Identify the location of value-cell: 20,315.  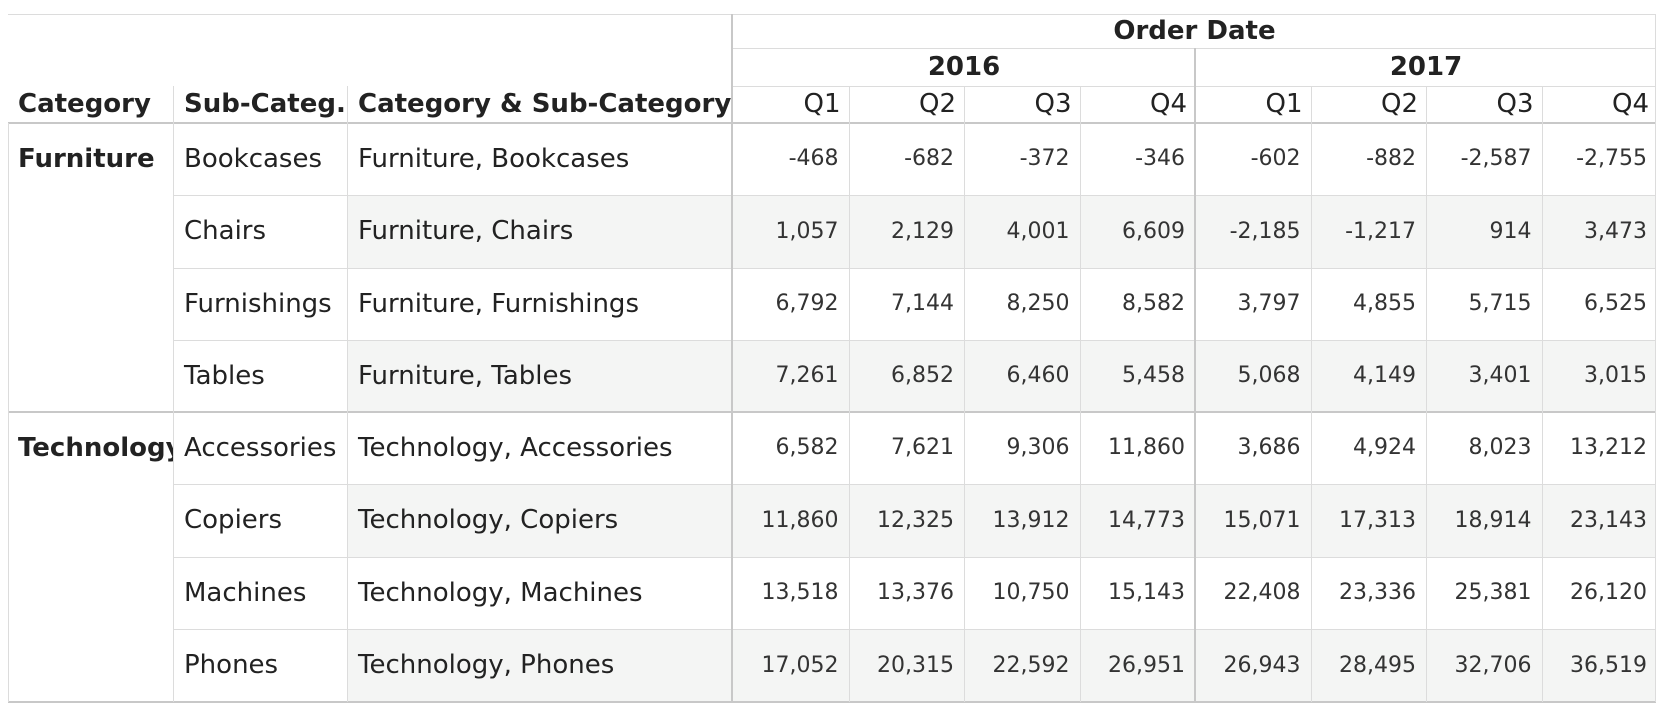
(915, 665).